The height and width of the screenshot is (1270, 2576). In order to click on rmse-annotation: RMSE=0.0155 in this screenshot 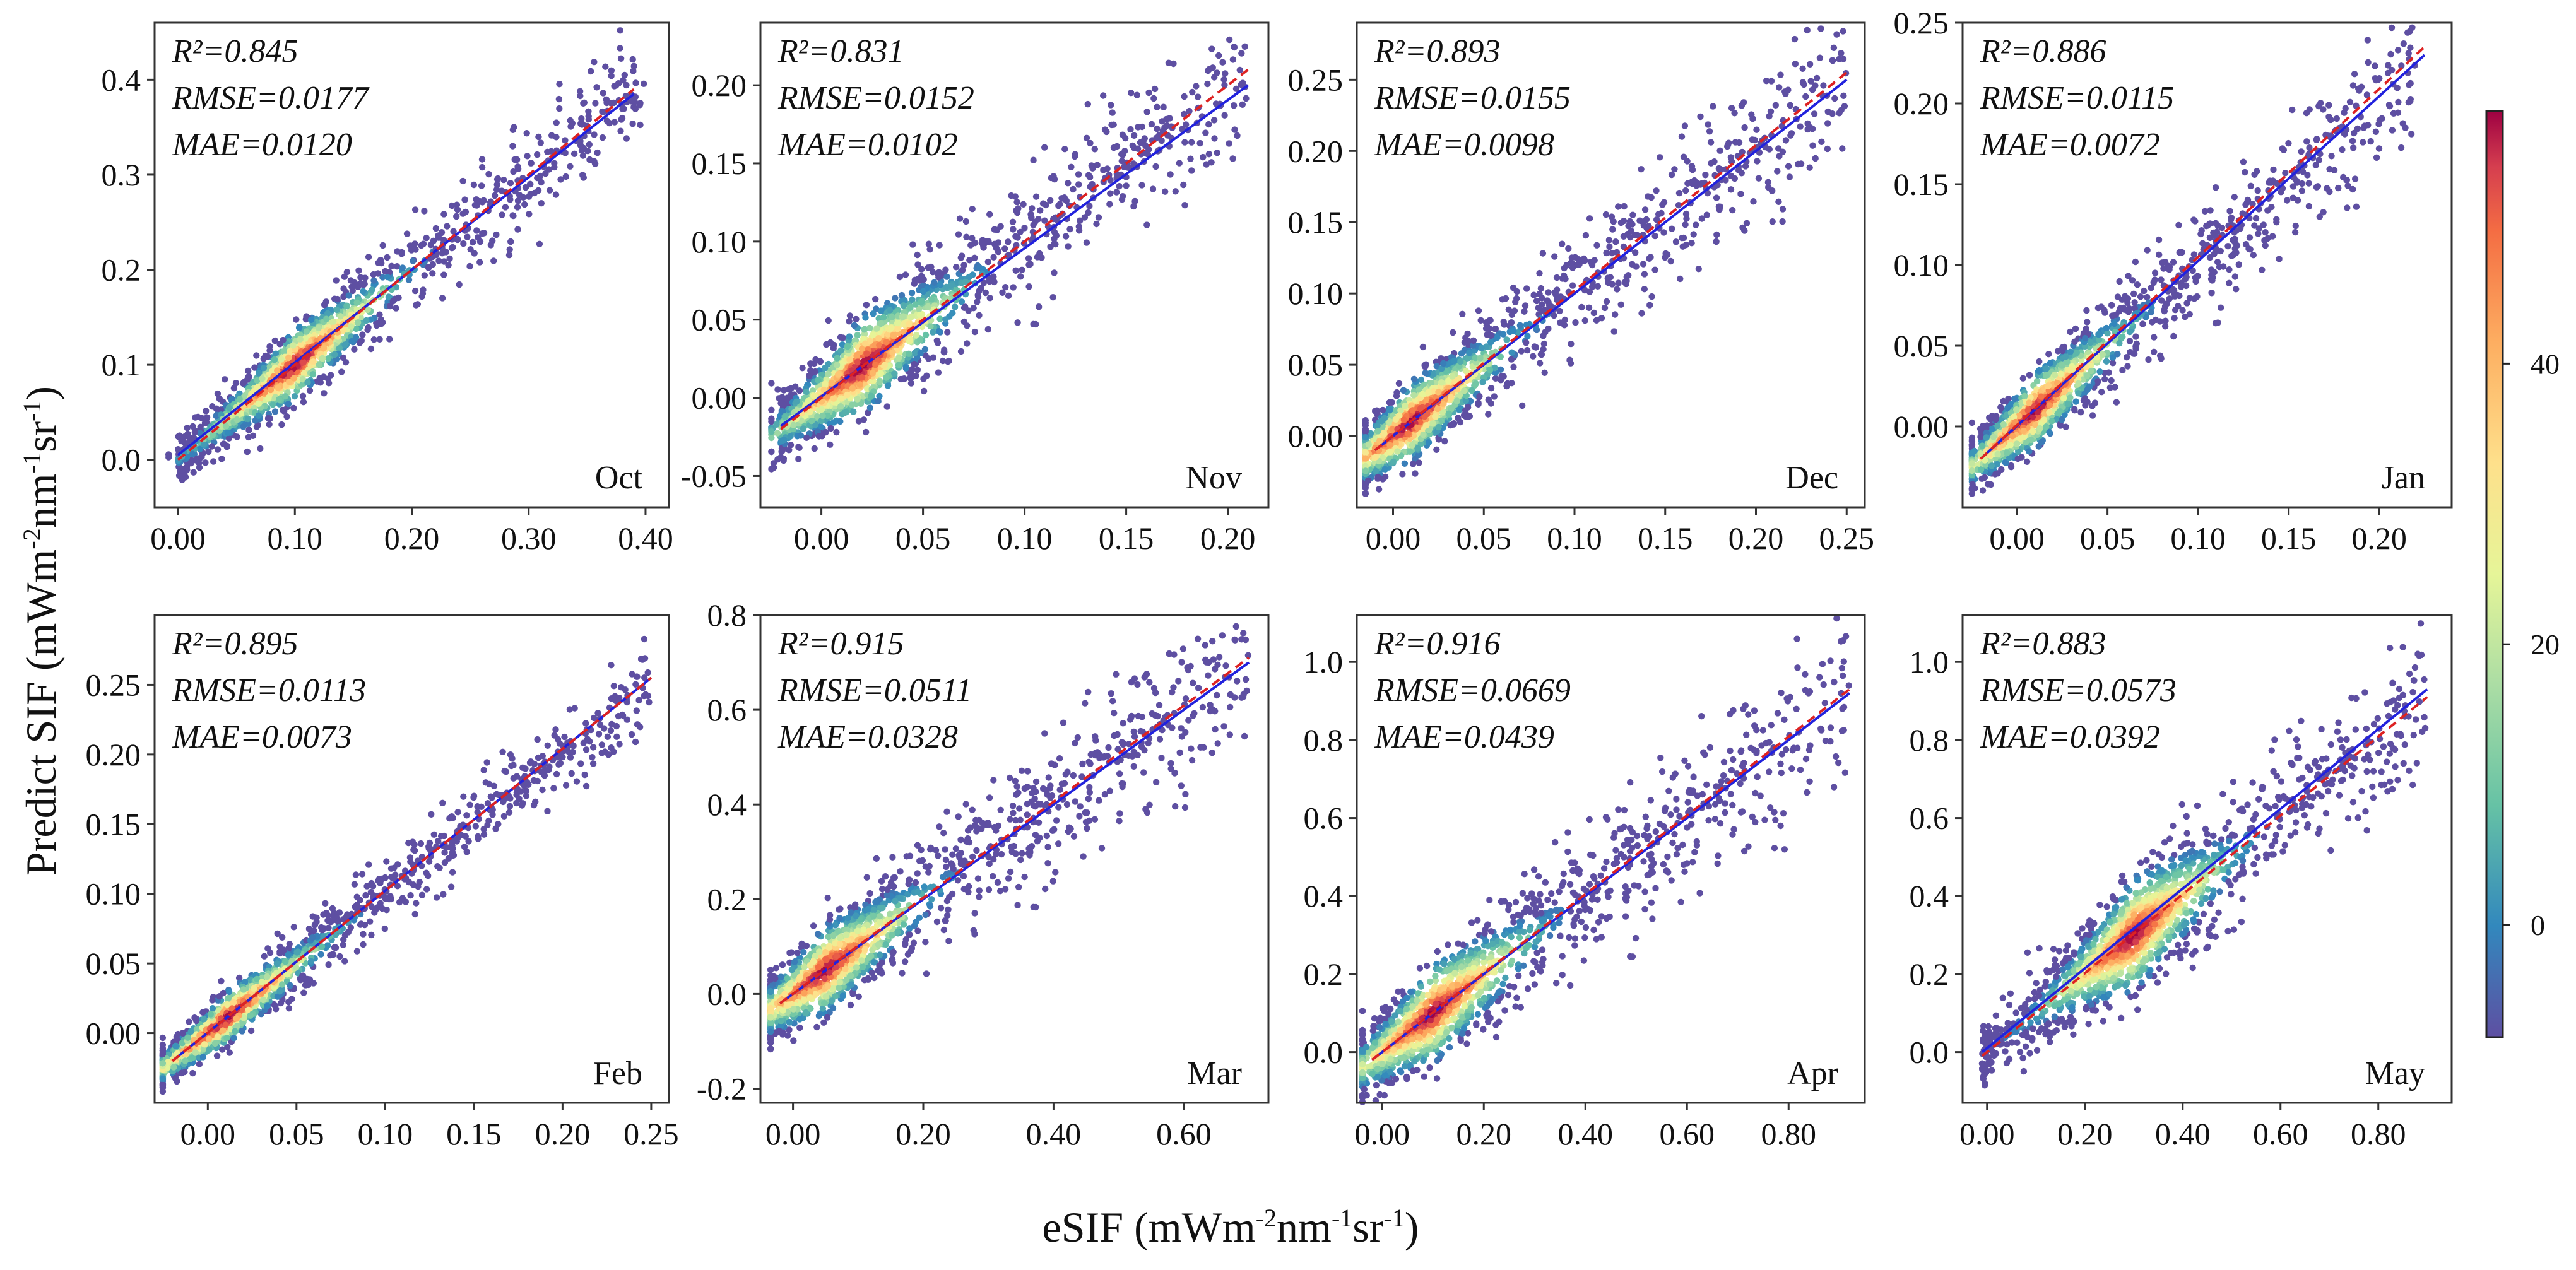, I will do `click(1472, 98)`.